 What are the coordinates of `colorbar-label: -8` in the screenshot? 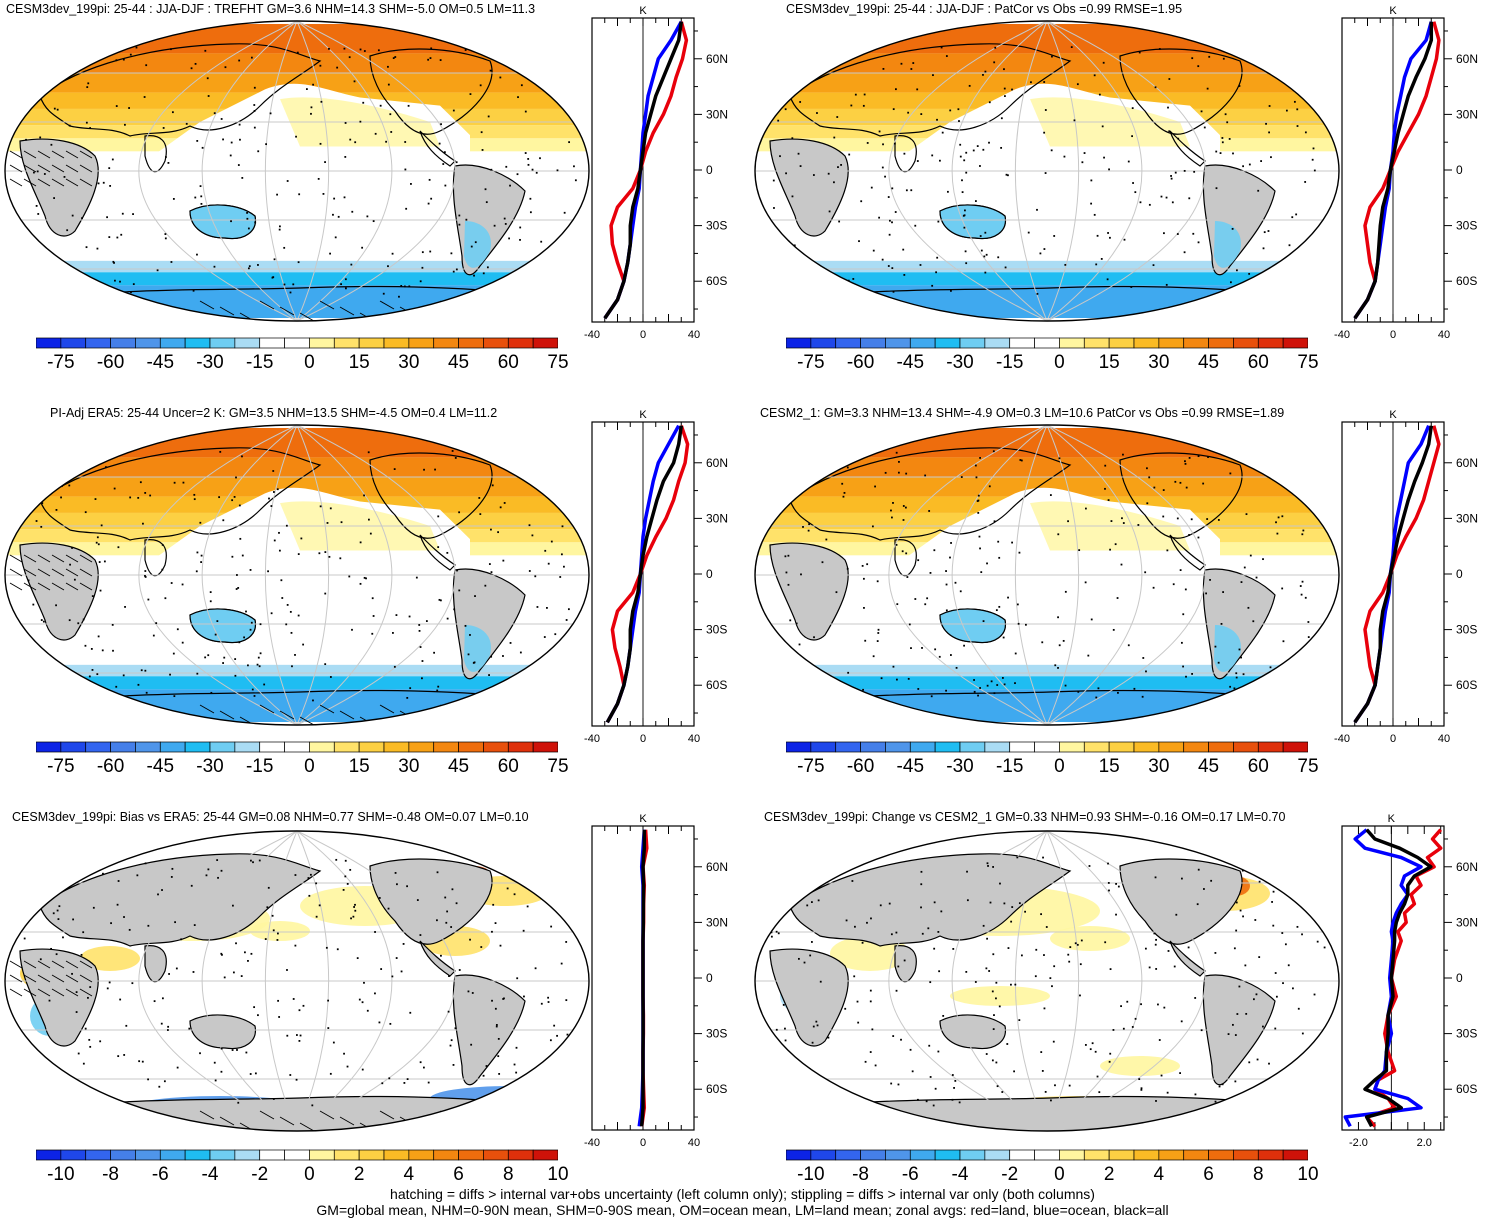 It's located at (861, 1174).